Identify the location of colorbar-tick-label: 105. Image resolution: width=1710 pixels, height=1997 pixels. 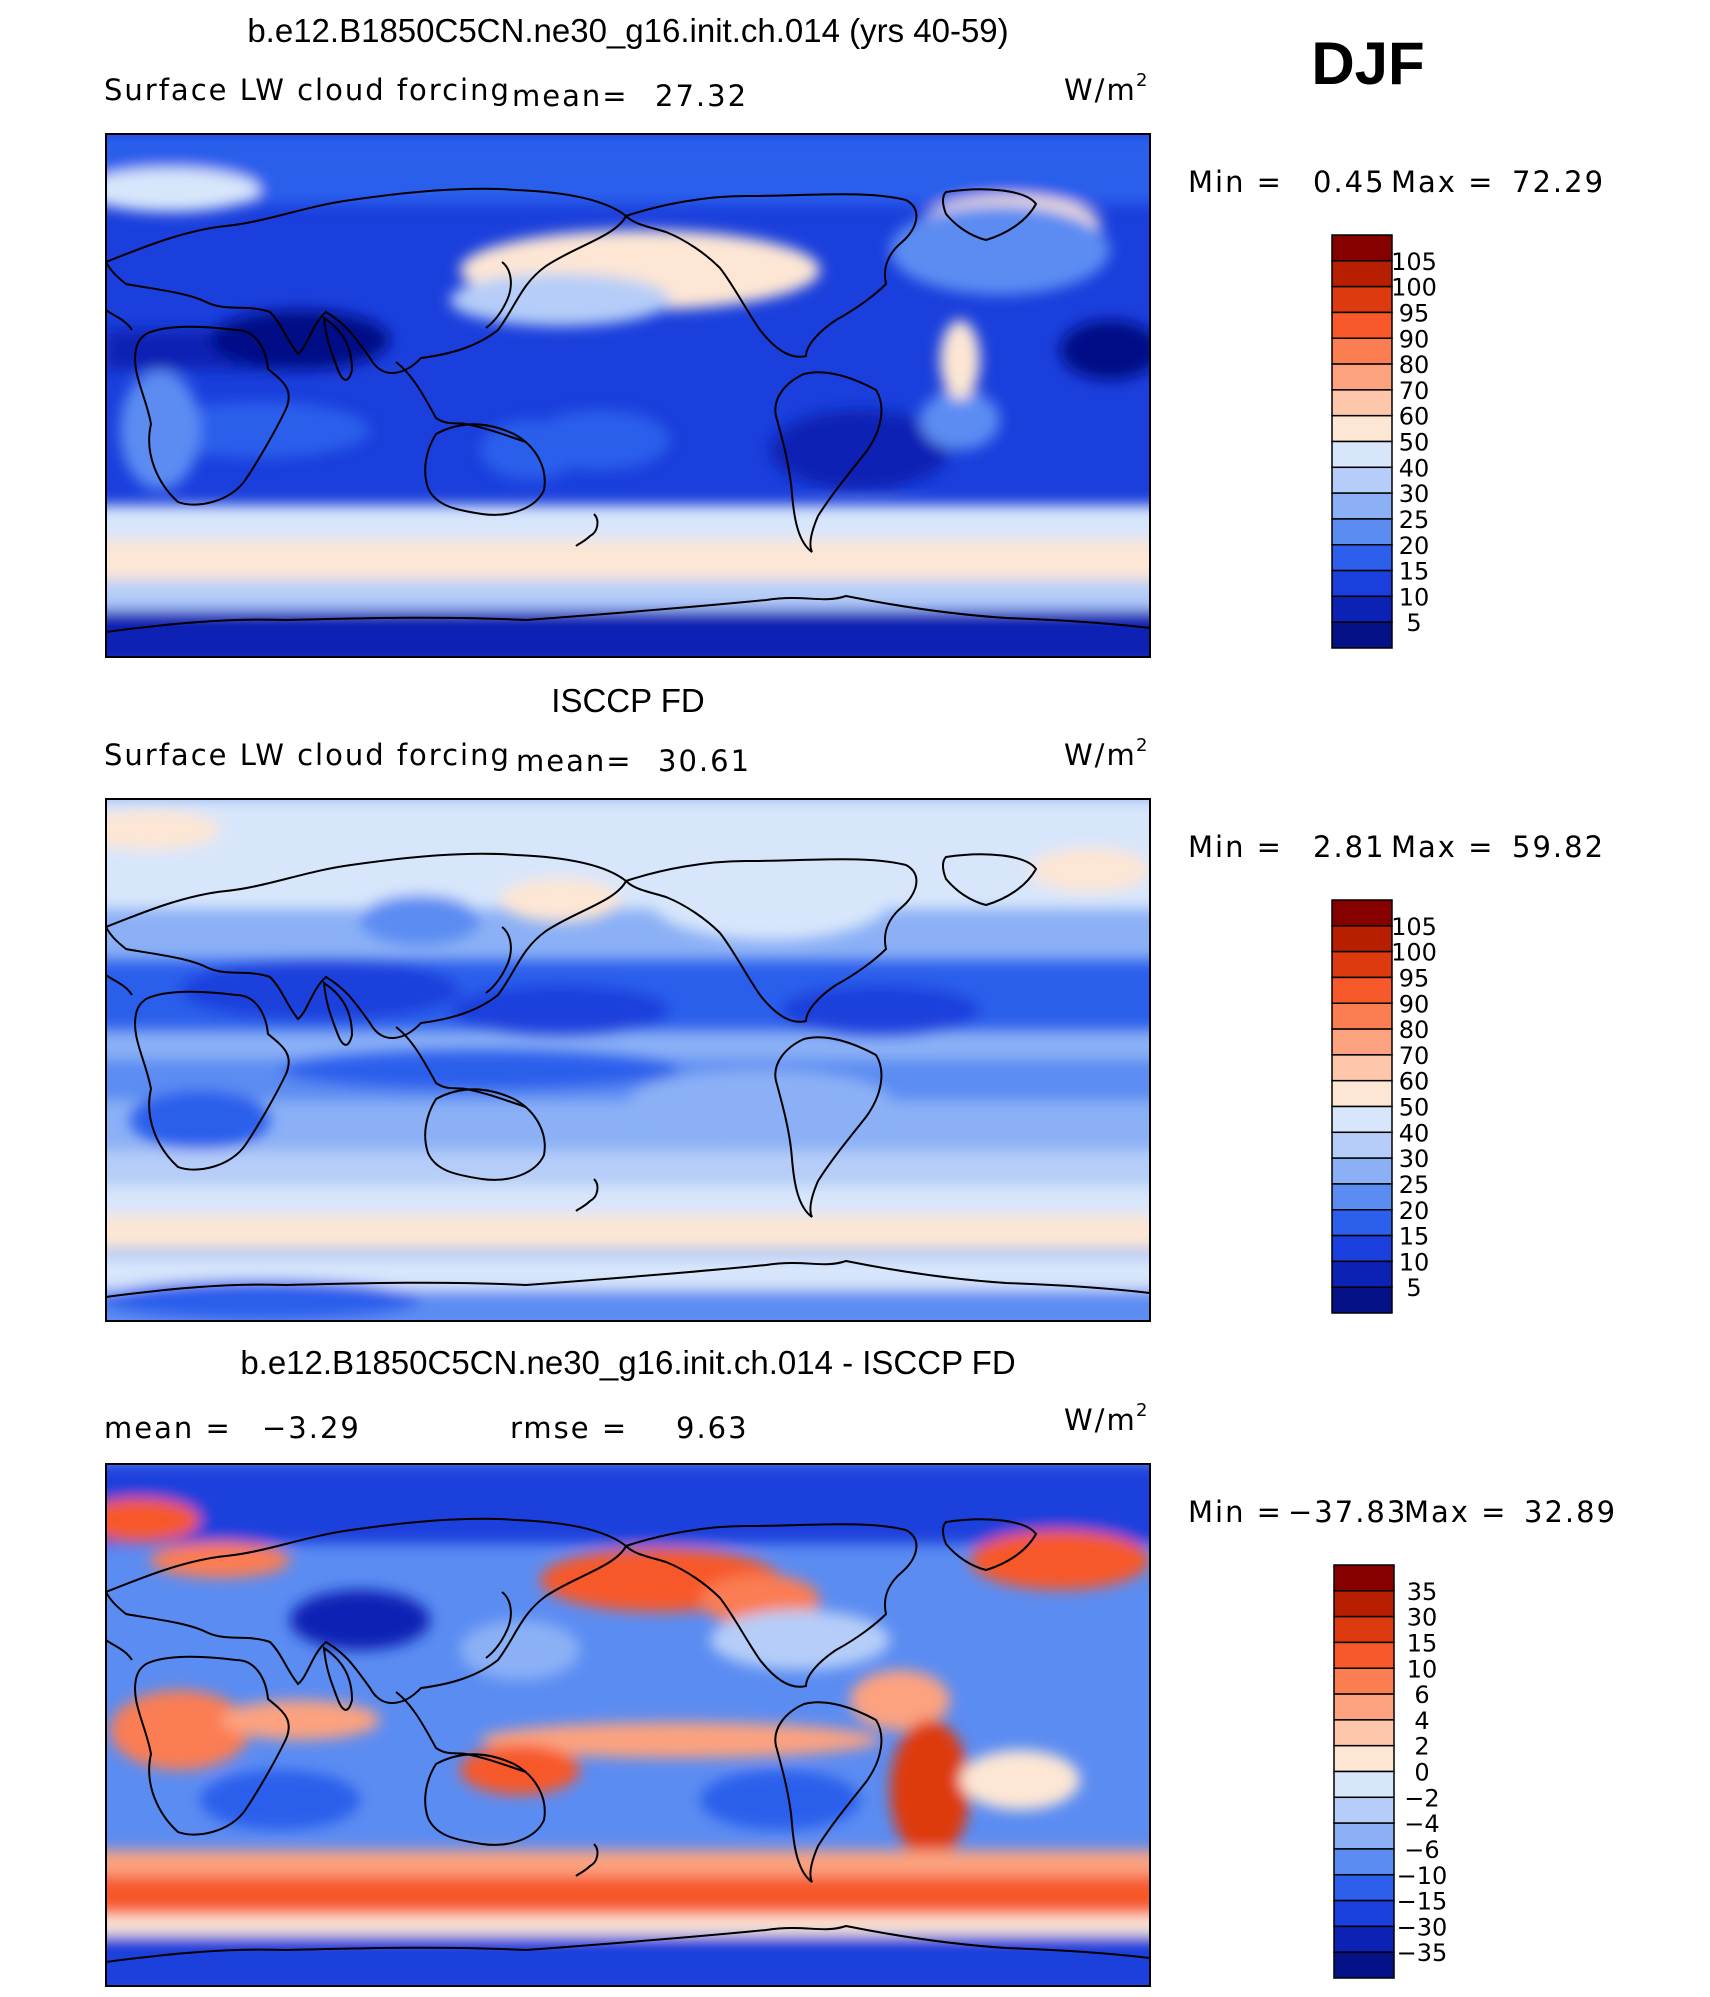
(1414, 927).